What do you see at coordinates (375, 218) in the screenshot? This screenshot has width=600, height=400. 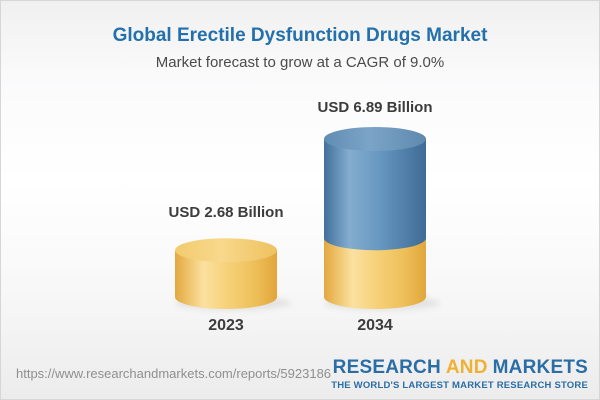 I see `bar-2034-cylinder` at bounding box center [375, 218].